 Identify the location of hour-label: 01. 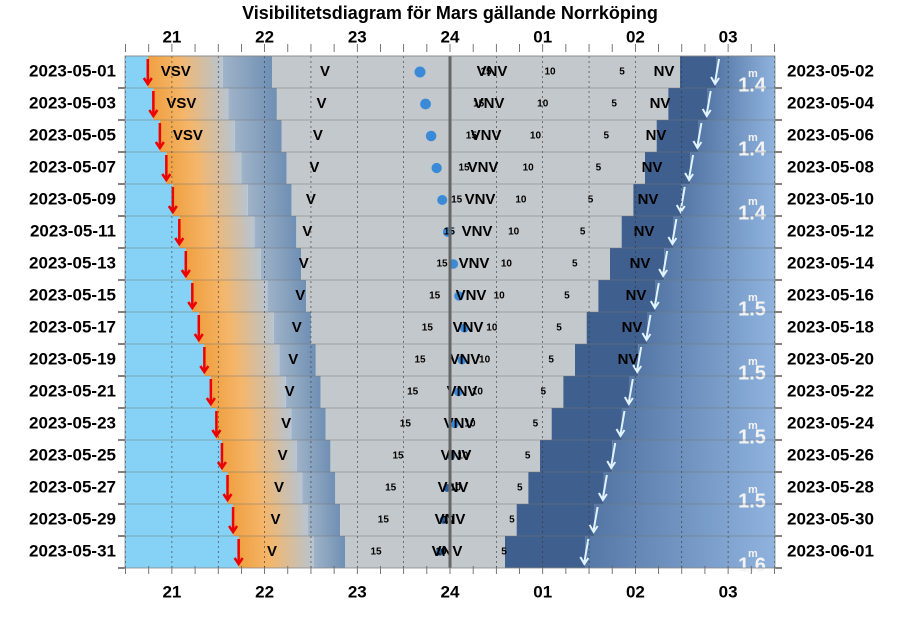
(542, 591).